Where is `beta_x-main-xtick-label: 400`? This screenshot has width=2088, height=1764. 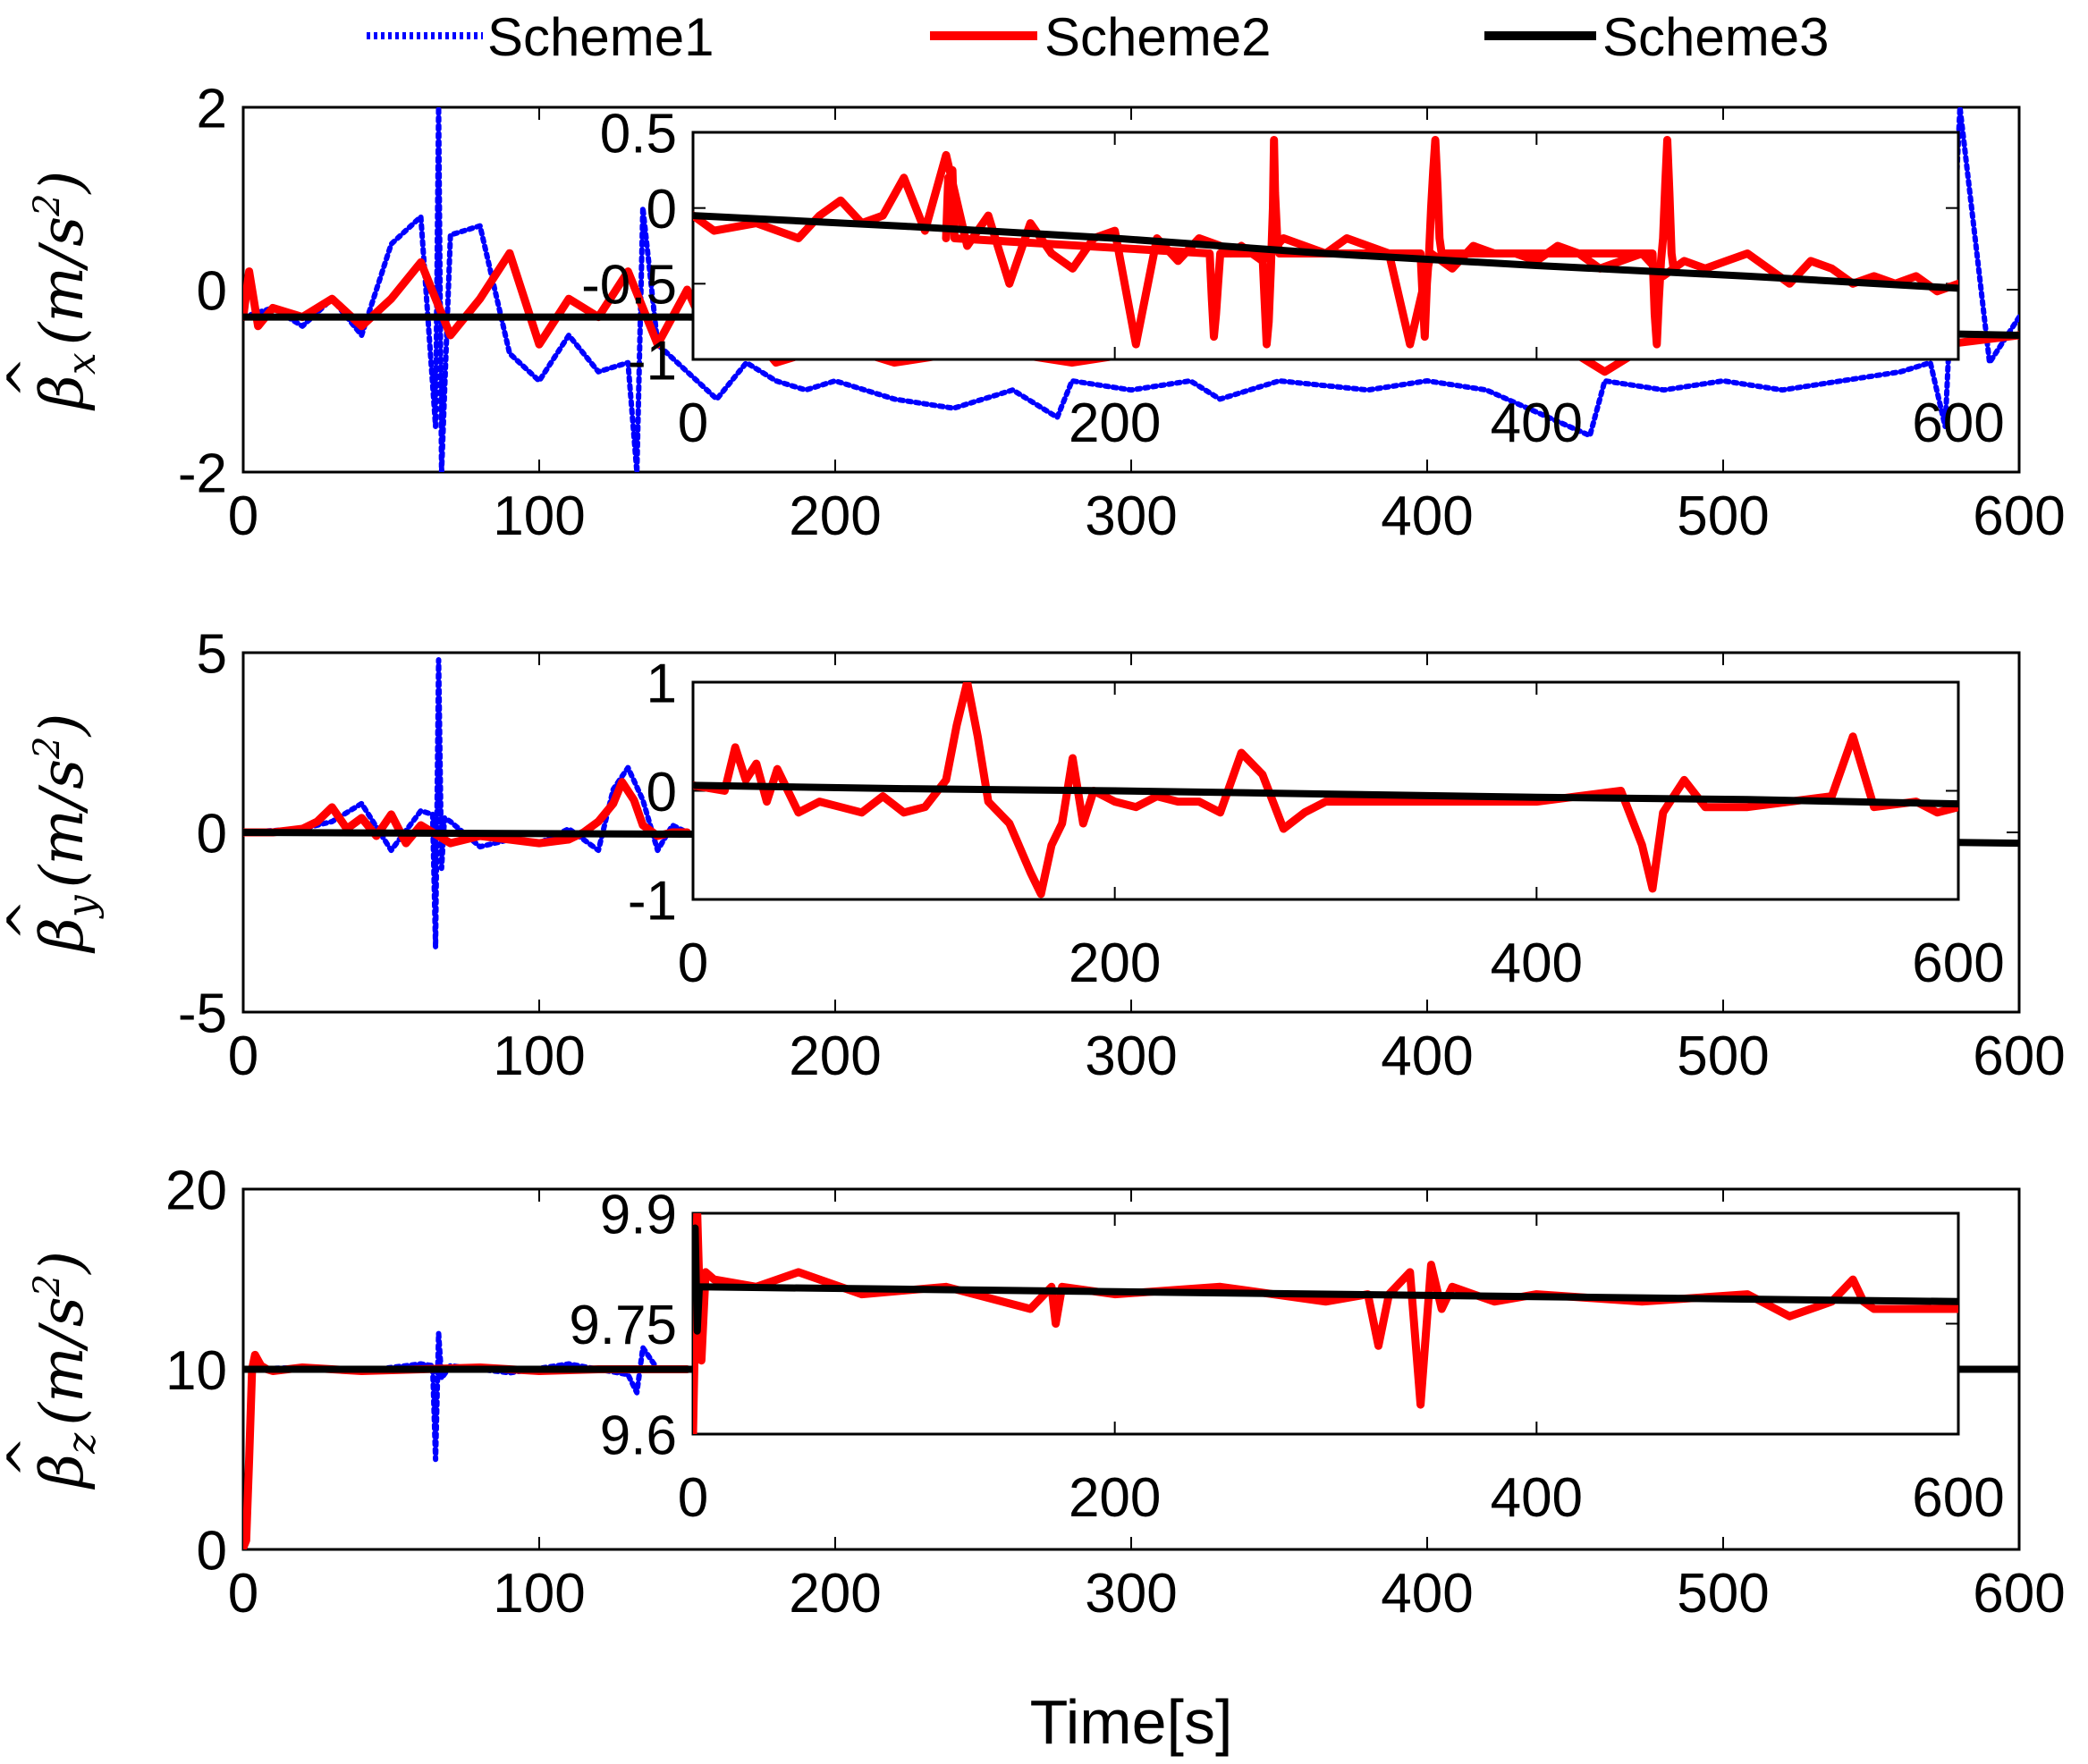 beta_x-main-xtick-label: 400 is located at coordinates (1427, 516).